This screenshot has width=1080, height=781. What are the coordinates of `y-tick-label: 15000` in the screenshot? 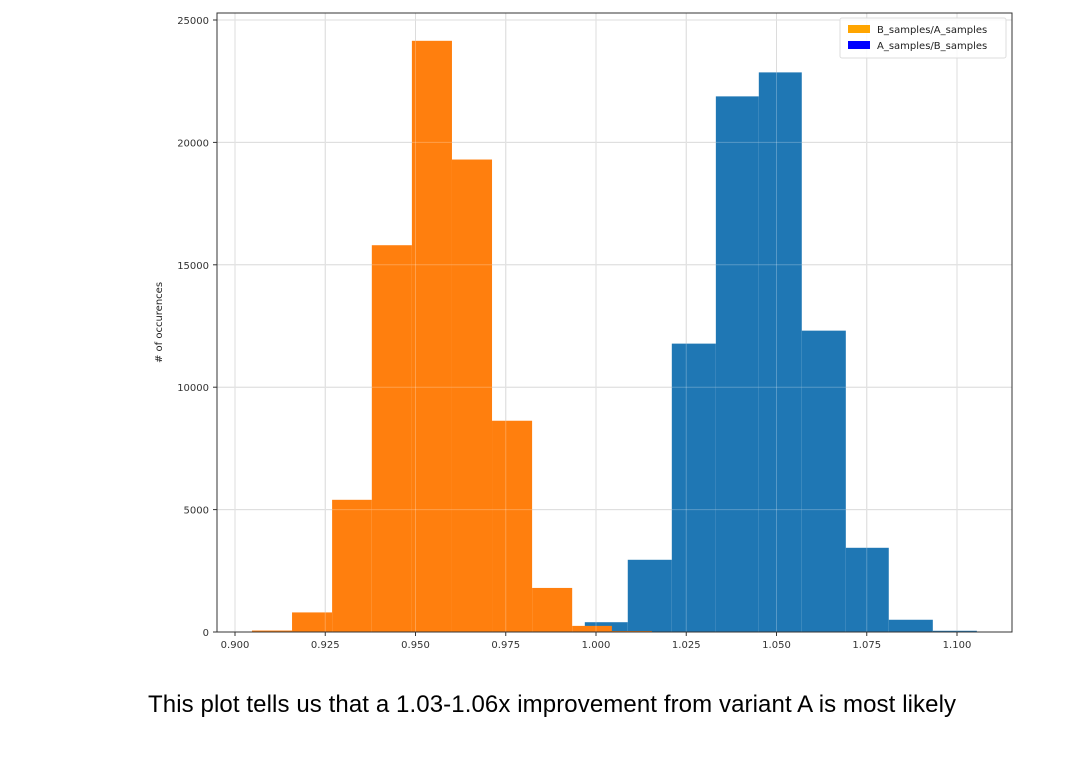 It's located at (193, 266).